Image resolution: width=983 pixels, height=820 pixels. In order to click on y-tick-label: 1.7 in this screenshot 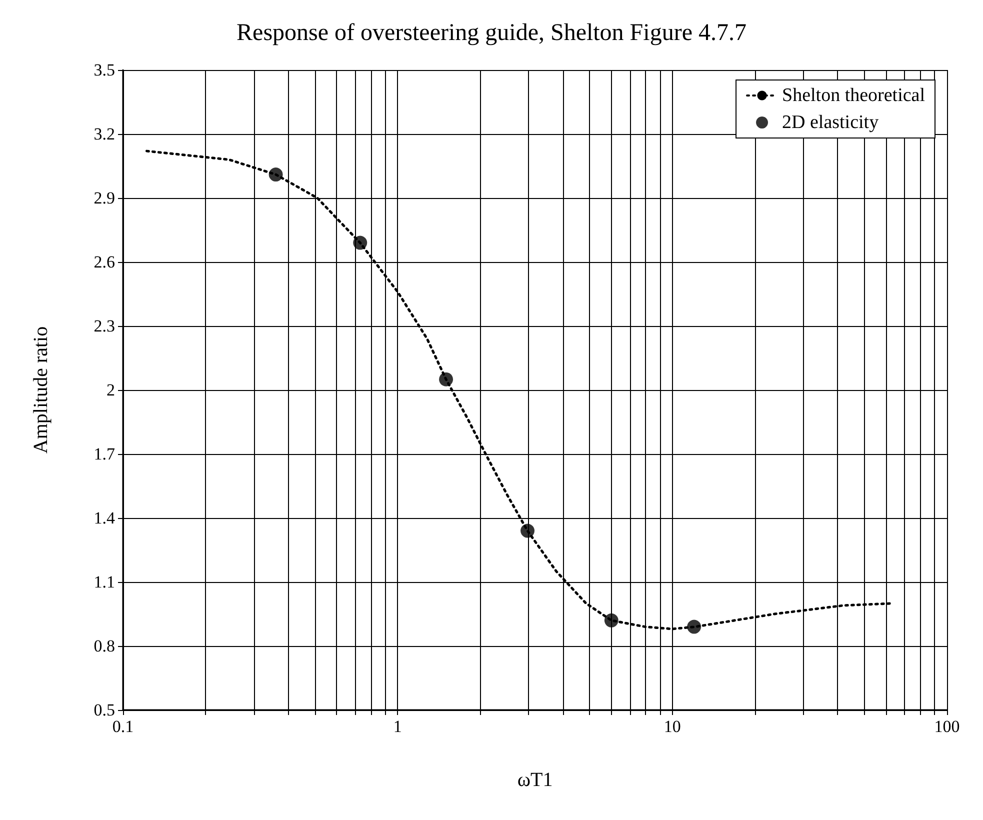, I will do `click(105, 454)`.